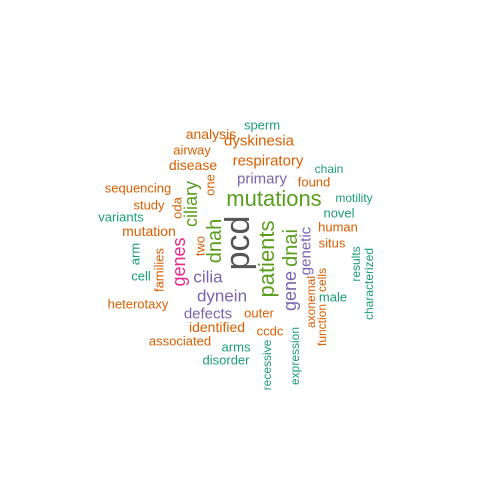  What do you see at coordinates (193, 165) in the screenshot?
I see `word-disease: disease` at bounding box center [193, 165].